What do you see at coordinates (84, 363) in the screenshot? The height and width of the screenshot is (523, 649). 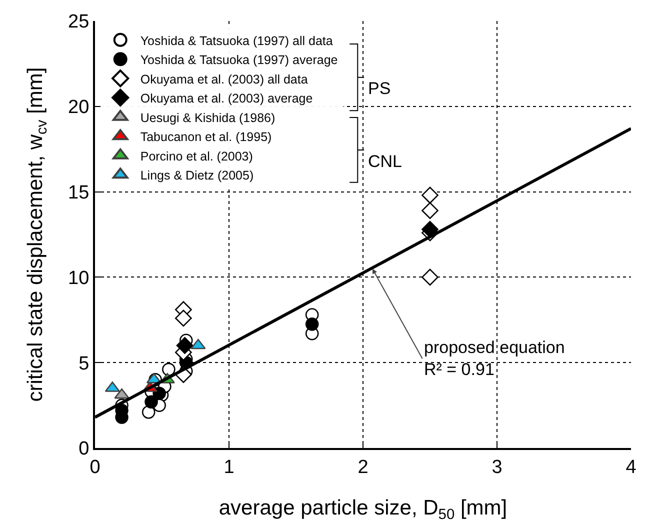 I see `y-tick-label: 5` at bounding box center [84, 363].